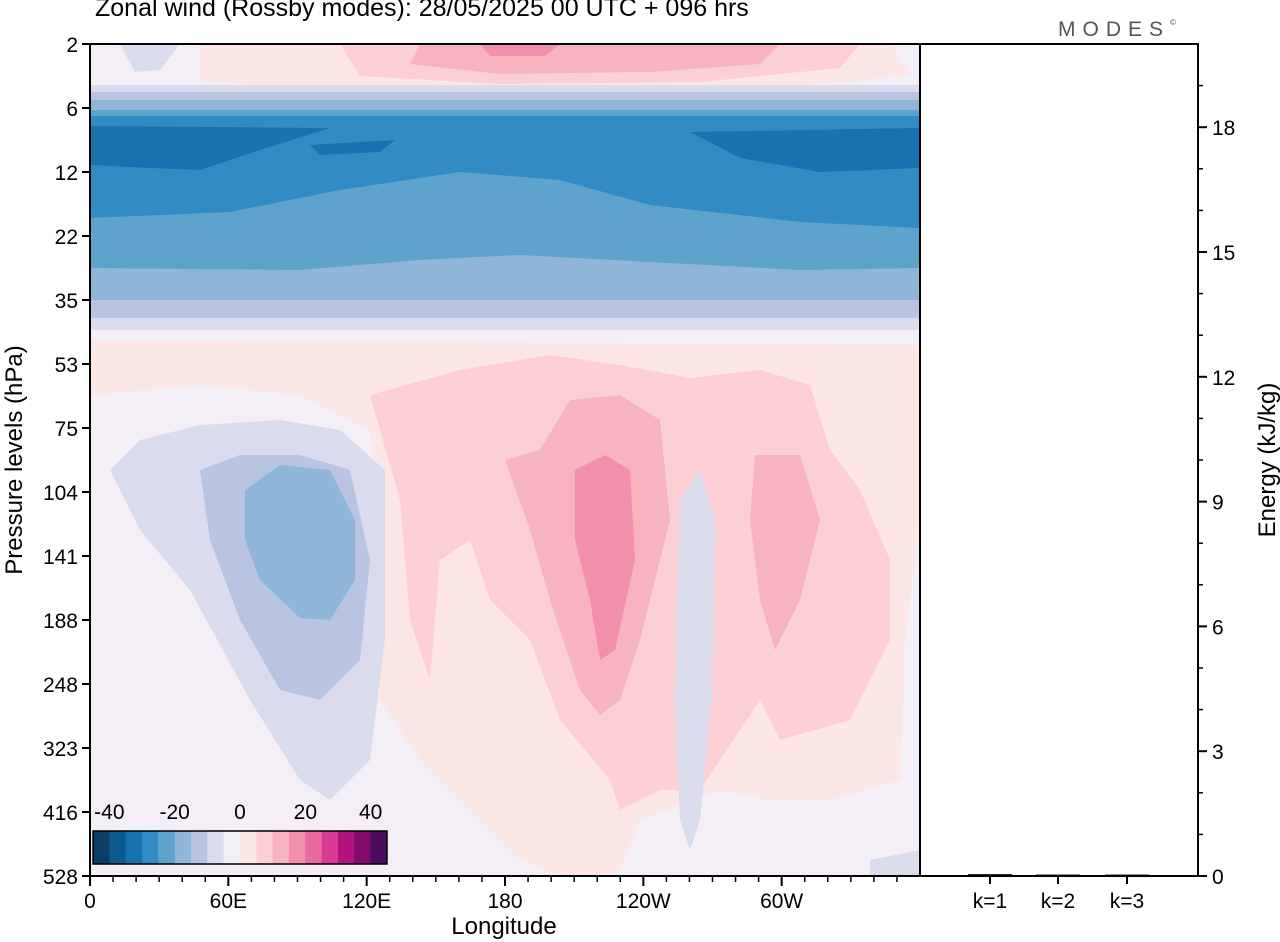 The image size is (1280, 942). What do you see at coordinates (1218, 503) in the screenshot?
I see `energy-tick-label: 9` at bounding box center [1218, 503].